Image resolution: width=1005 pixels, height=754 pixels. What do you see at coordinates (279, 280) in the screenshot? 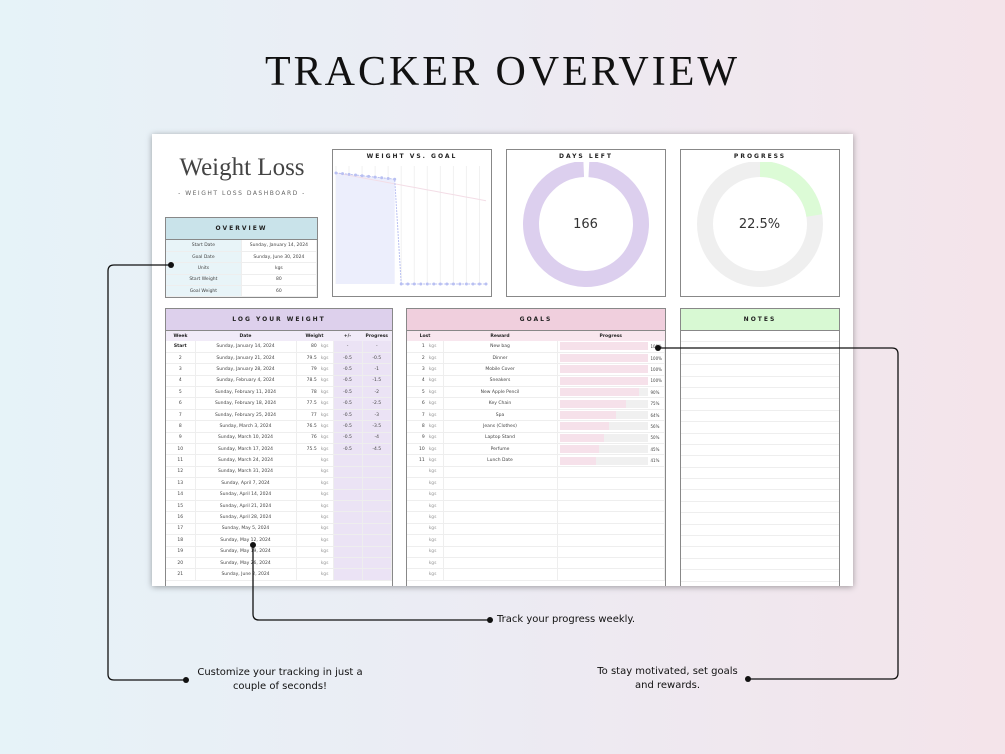
I see `overview-value: 80` at bounding box center [279, 280].